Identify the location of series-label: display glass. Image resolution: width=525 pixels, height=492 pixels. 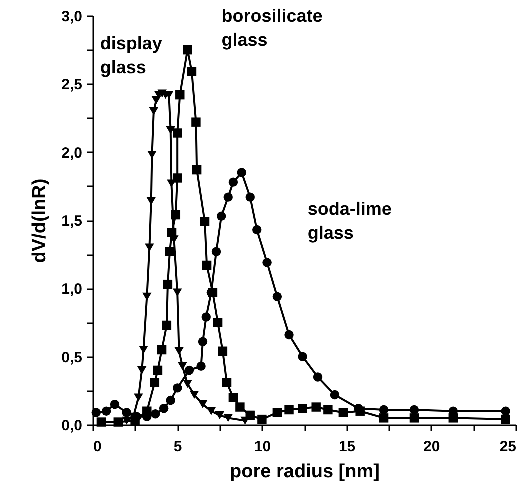
(131, 56).